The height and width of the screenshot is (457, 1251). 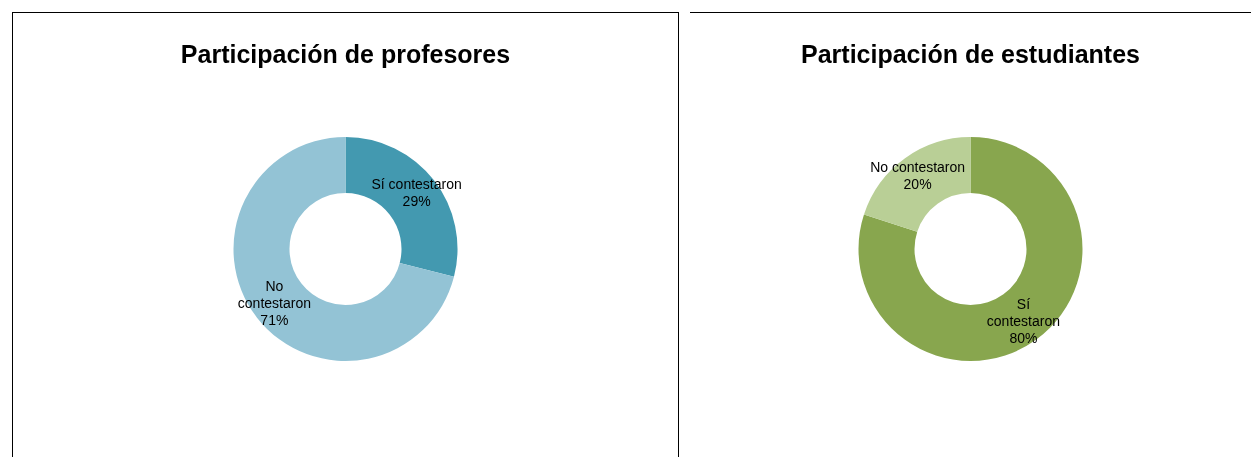 I want to click on data-label: 29%, so click(x=416, y=201).